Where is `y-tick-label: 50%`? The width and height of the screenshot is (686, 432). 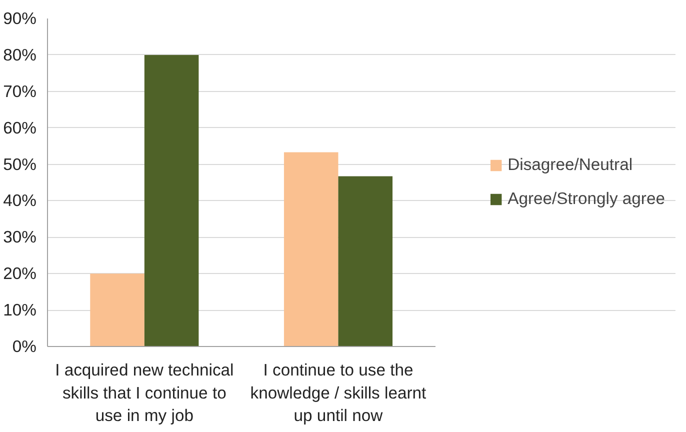
y-tick-label: 50% is located at coordinates (20, 164).